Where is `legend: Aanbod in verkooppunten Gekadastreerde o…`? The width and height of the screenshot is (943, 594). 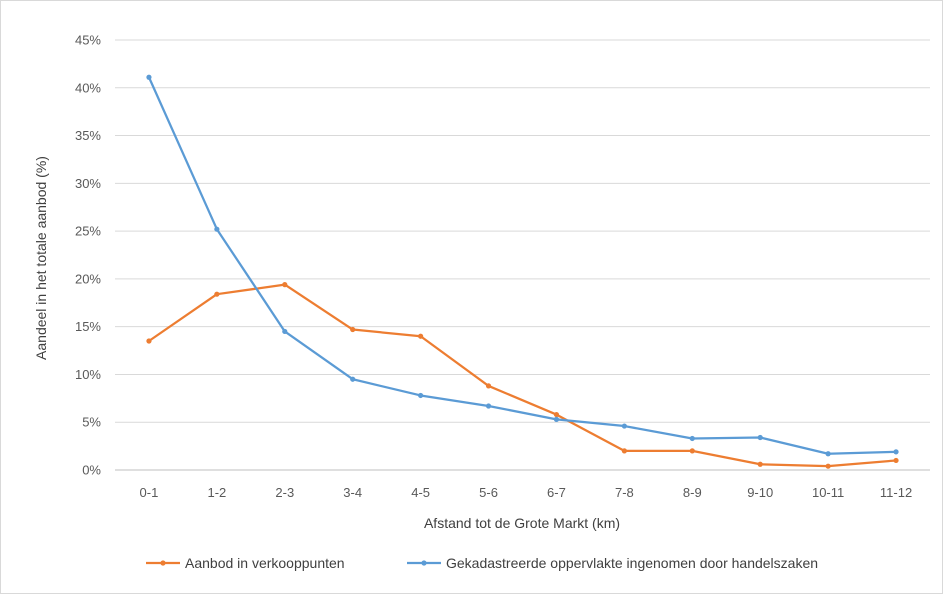 legend: Aanbod in verkooppunten Gekadastreerde o… is located at coordinates (482, 563).